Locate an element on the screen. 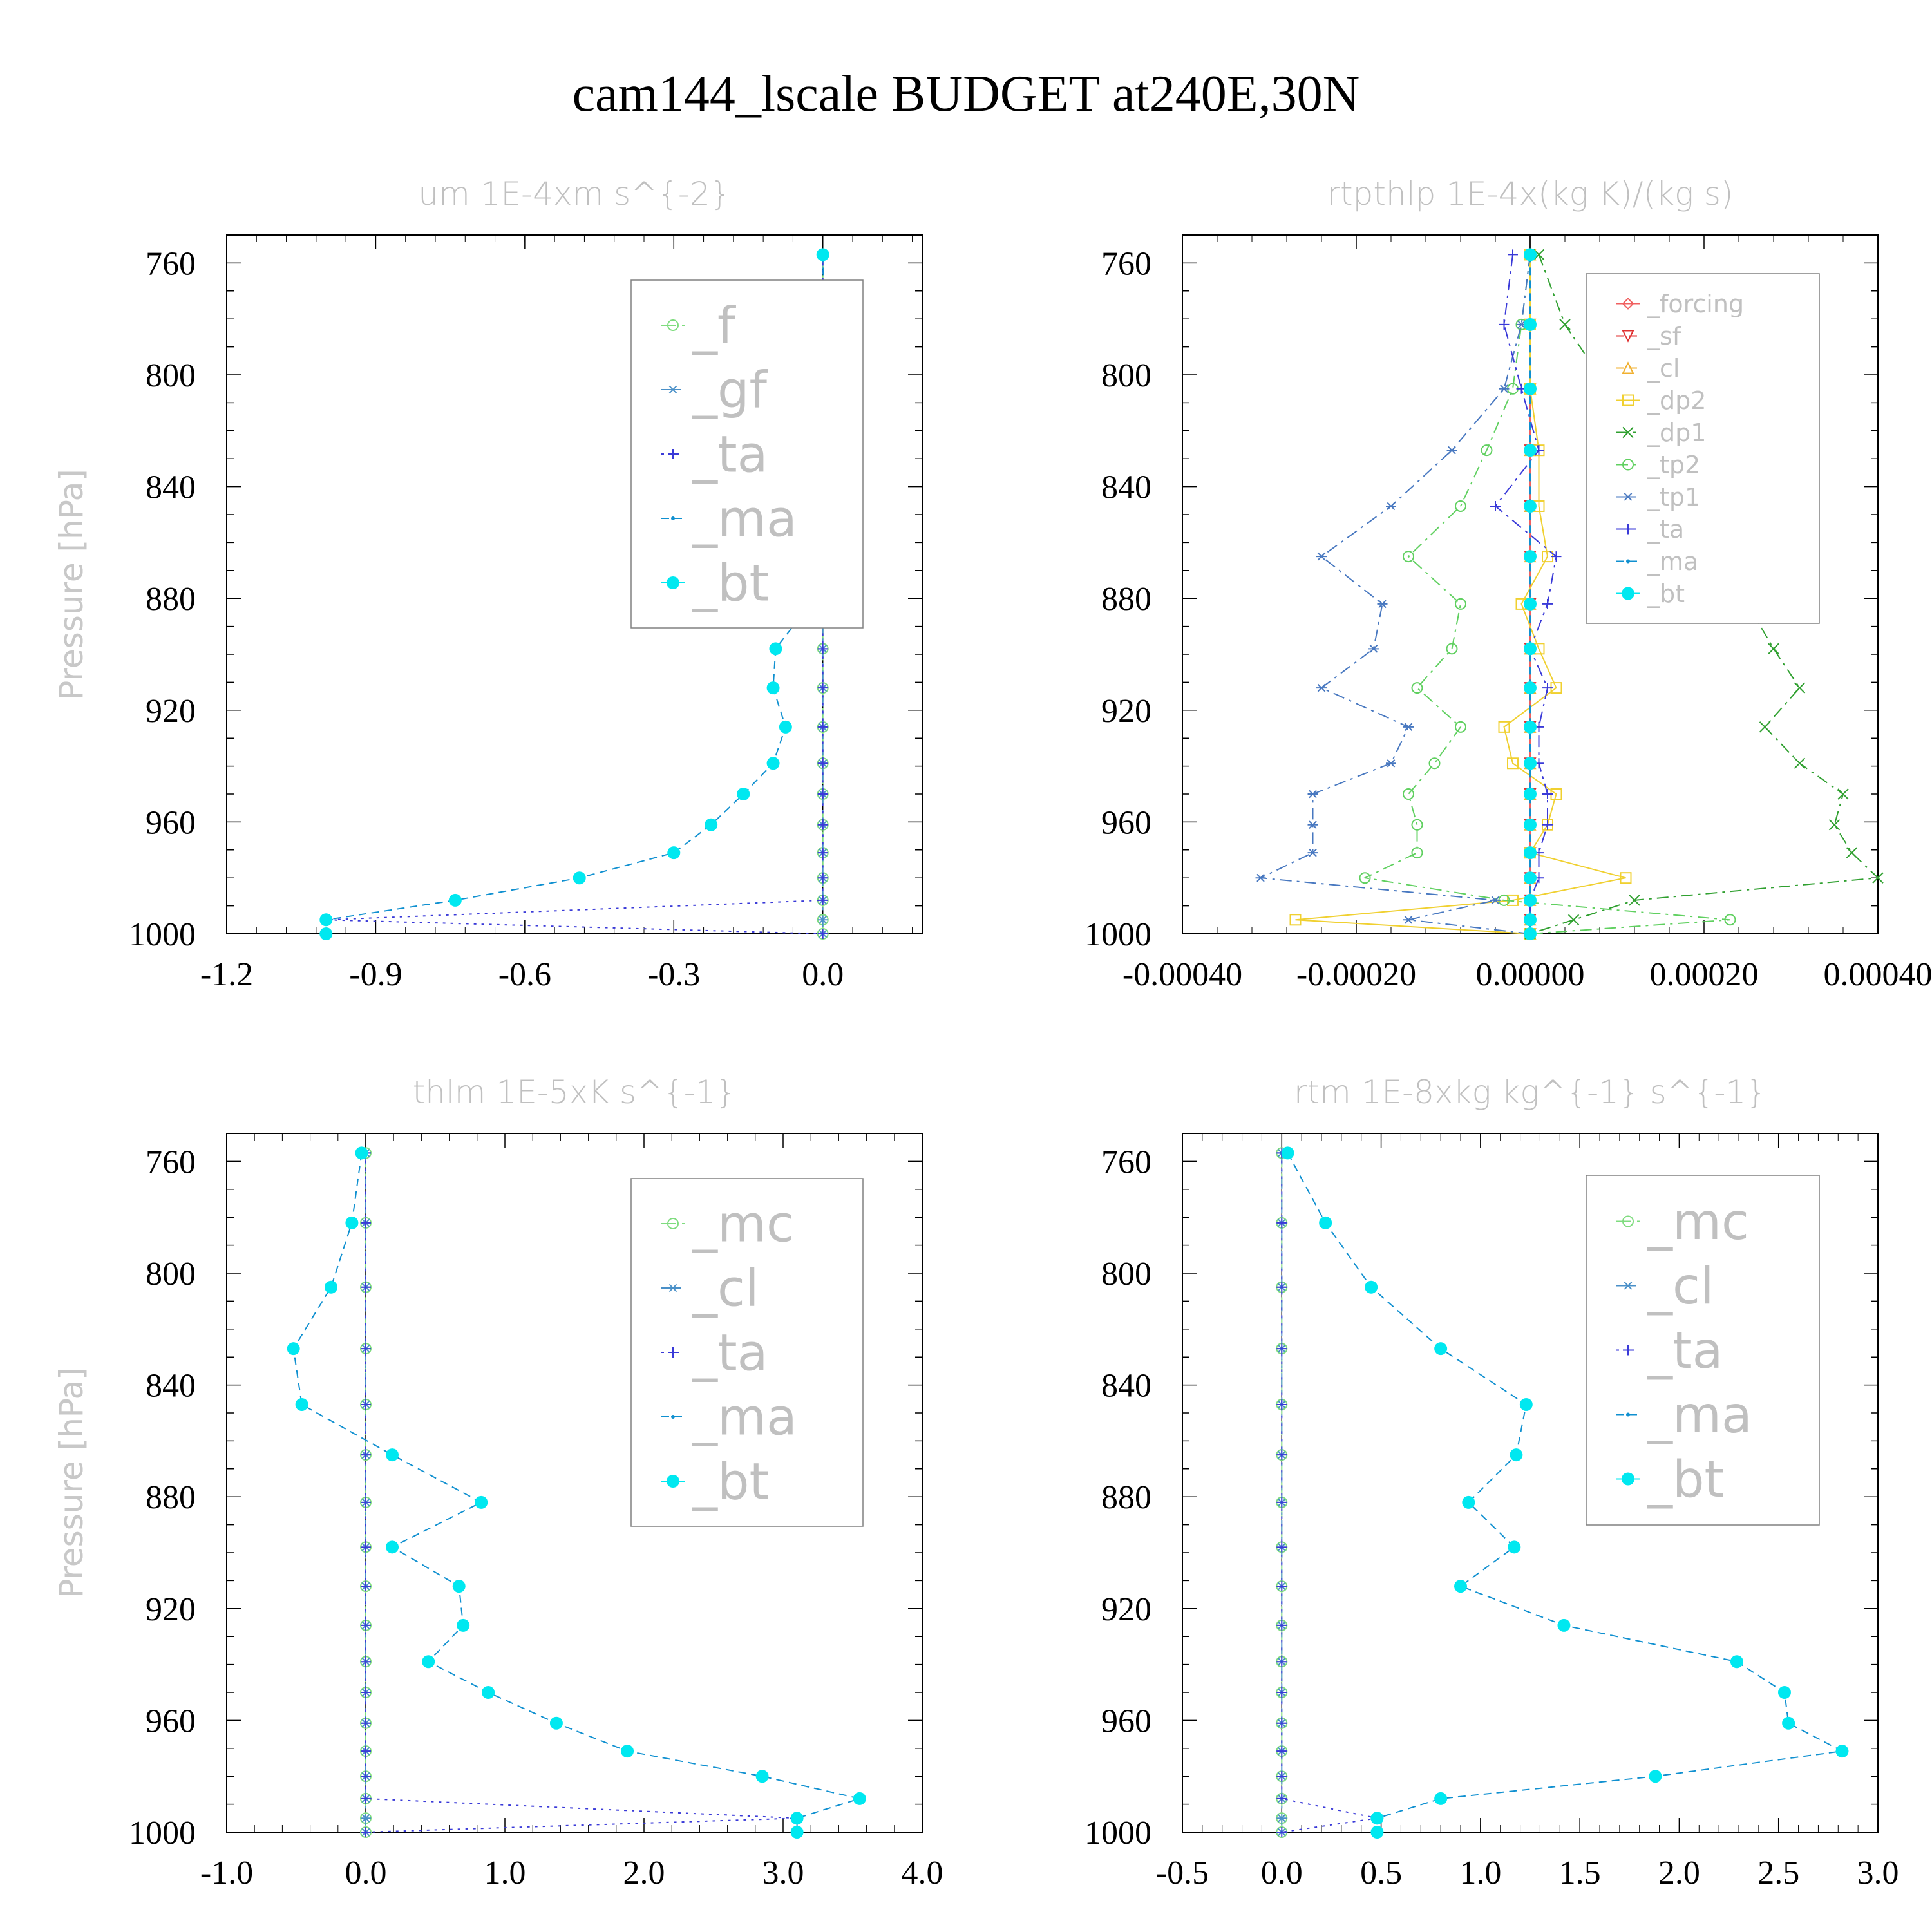 The width and height of the screenshot is (1932, 1932). y-tick-label: 960 is located at coordinates (1126, 1721).